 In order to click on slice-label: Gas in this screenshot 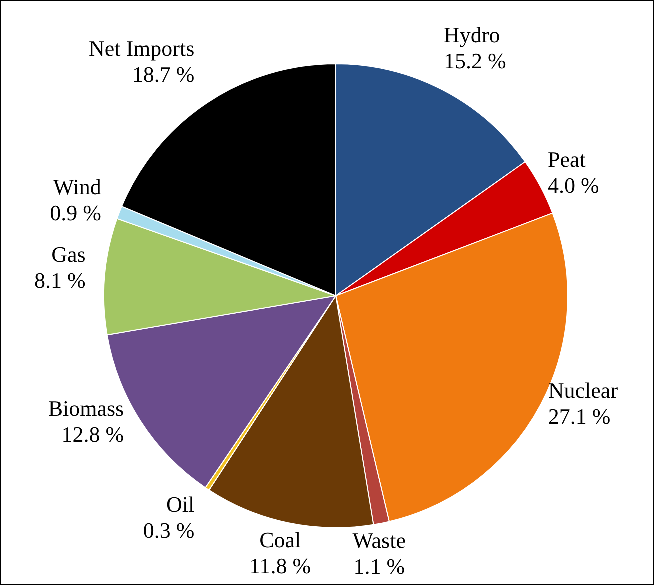, I will do `click(69, 255)`.